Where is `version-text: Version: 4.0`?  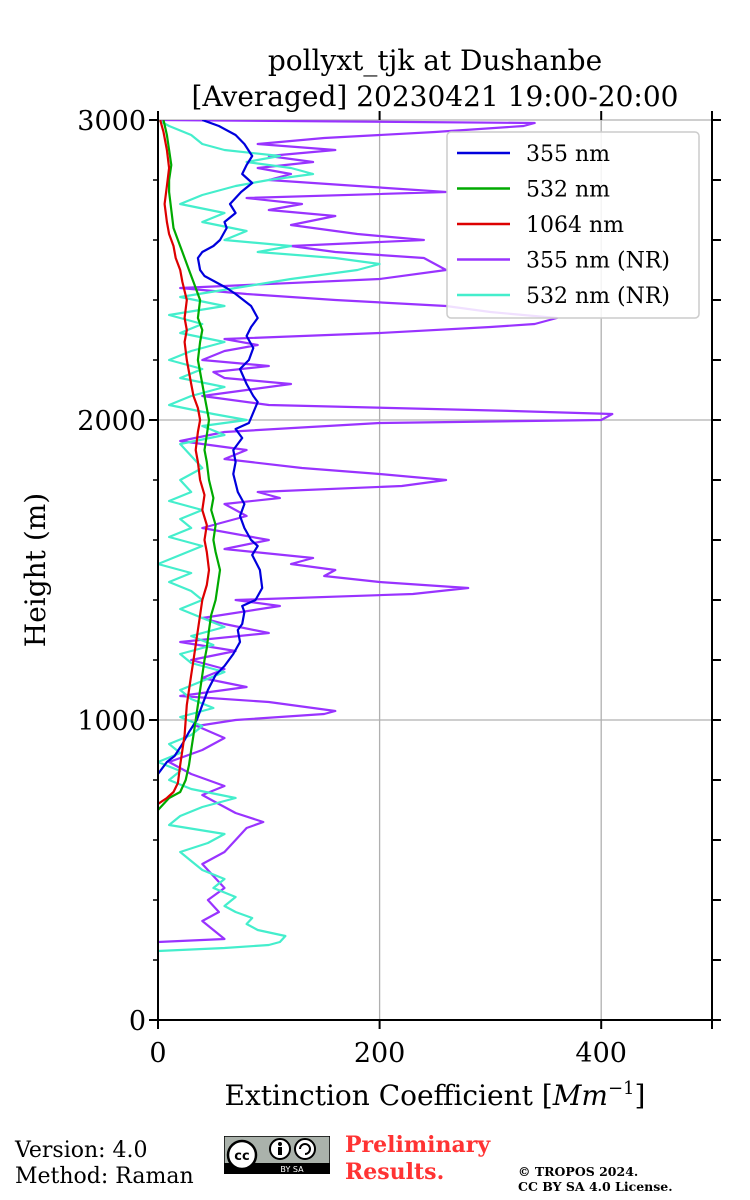 version-text: Version: 4.0 is located at coordinates (81, 1150).